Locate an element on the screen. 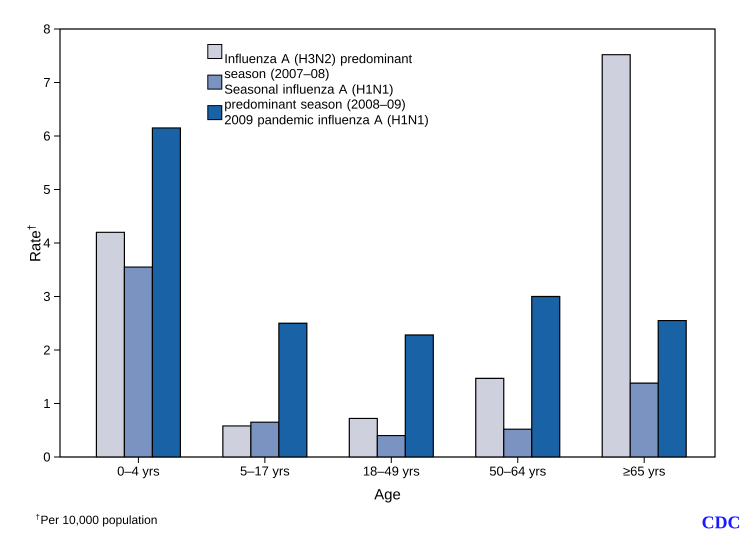 This screenshot has width=756, height=544. y-tick-label: 7 is located at coordinates (47, 82).